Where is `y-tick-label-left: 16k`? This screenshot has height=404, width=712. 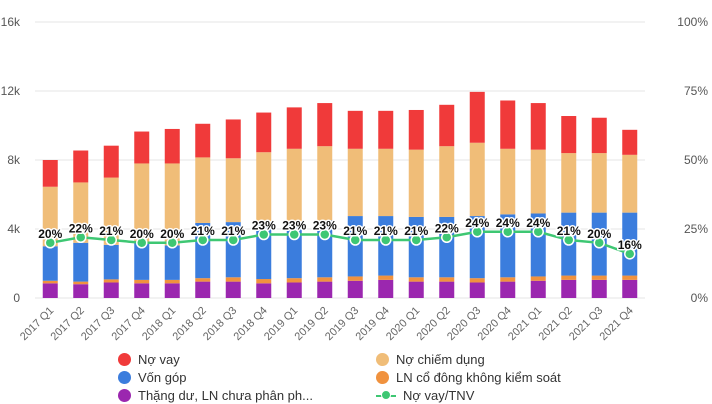
y-tick-label-left: 16k is located at coordinates (11, 22).